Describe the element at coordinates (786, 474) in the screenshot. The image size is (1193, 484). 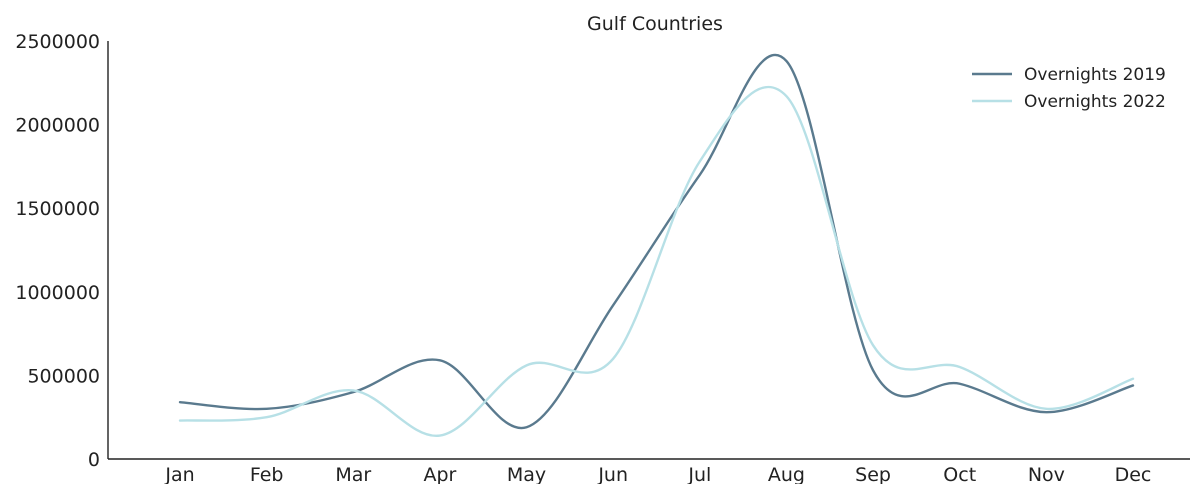
I see `x-tick-label: Aug` at that location.